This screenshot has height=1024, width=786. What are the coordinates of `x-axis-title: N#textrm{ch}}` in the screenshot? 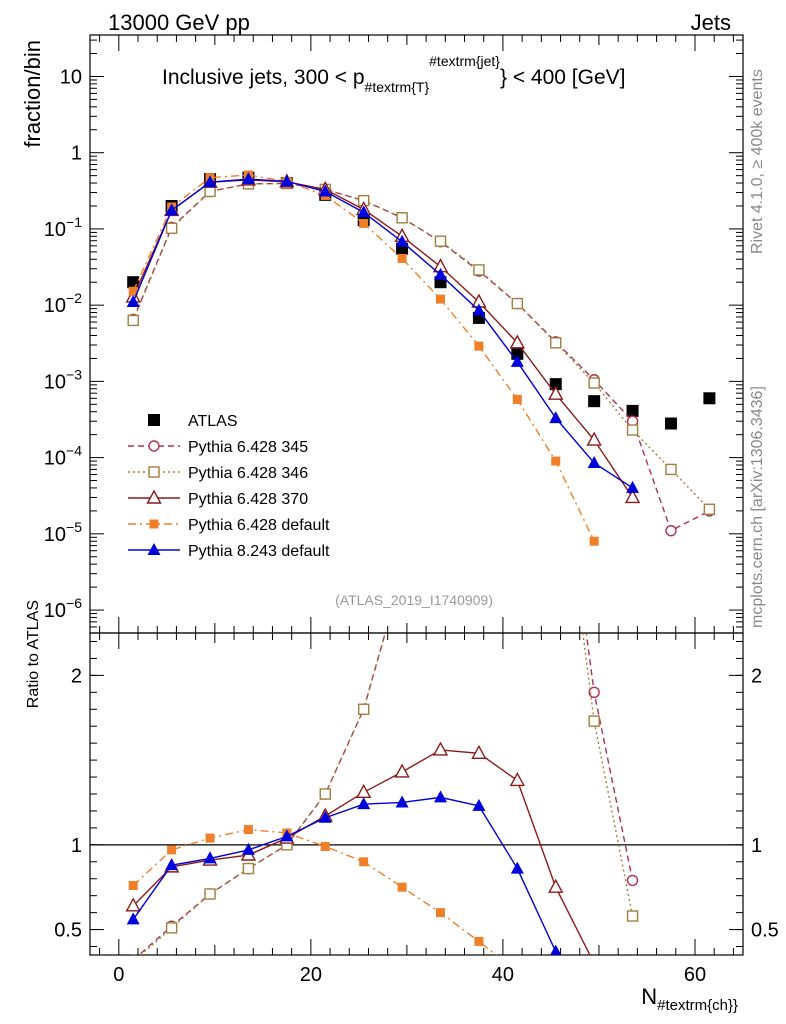 It's located at (689, 999).